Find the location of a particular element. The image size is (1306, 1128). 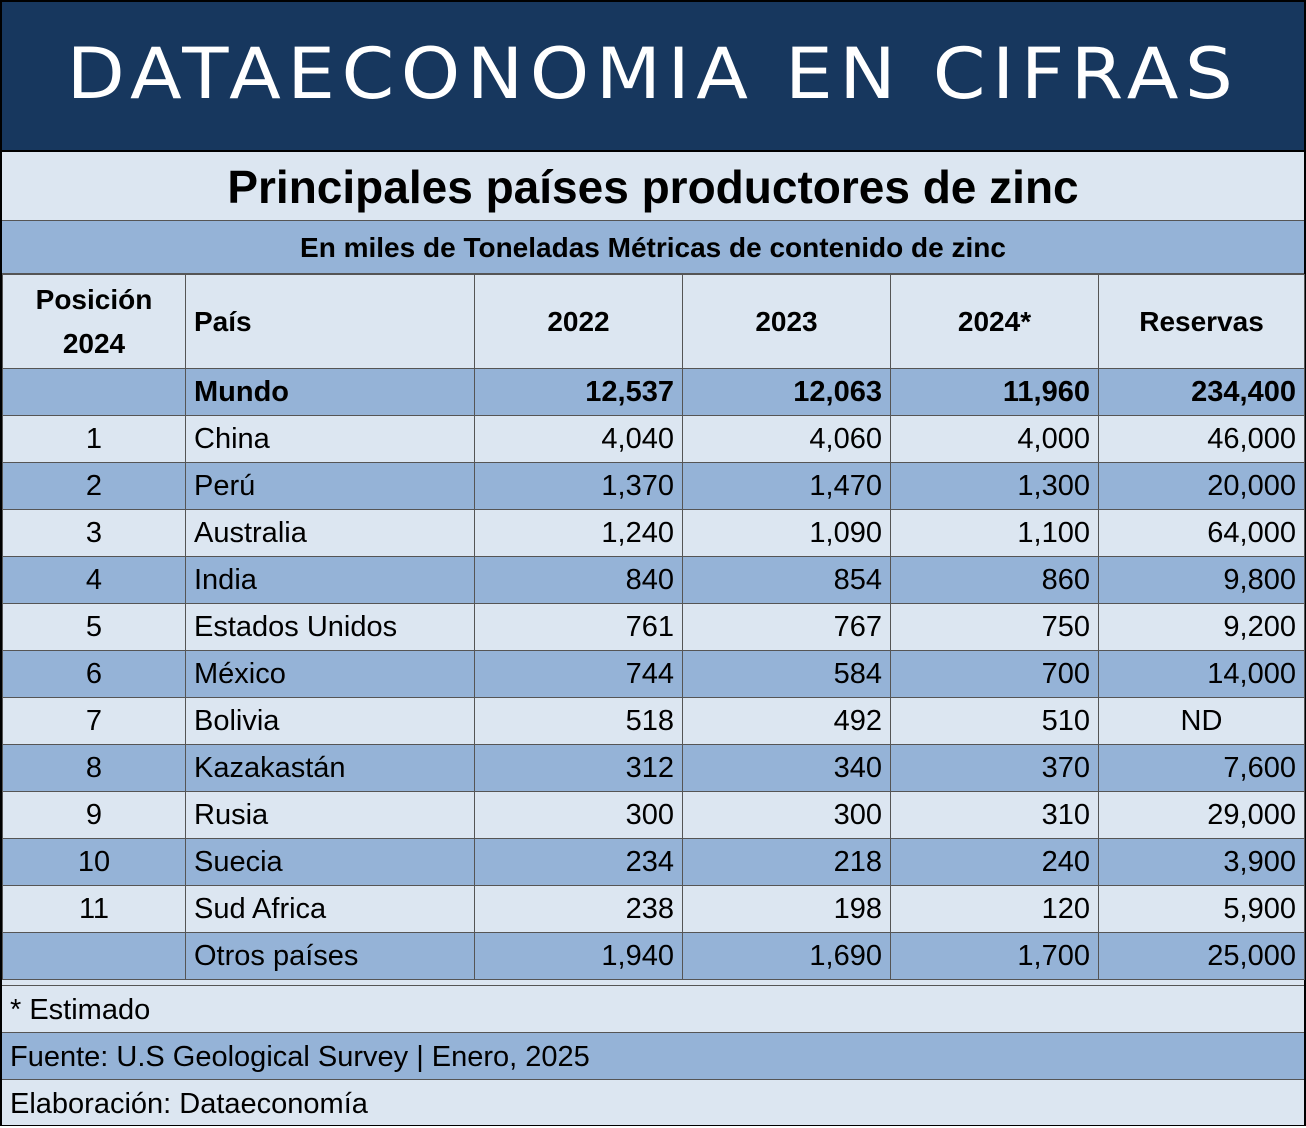

cell-2023: 1,470 is located at coordinates (786, 486).